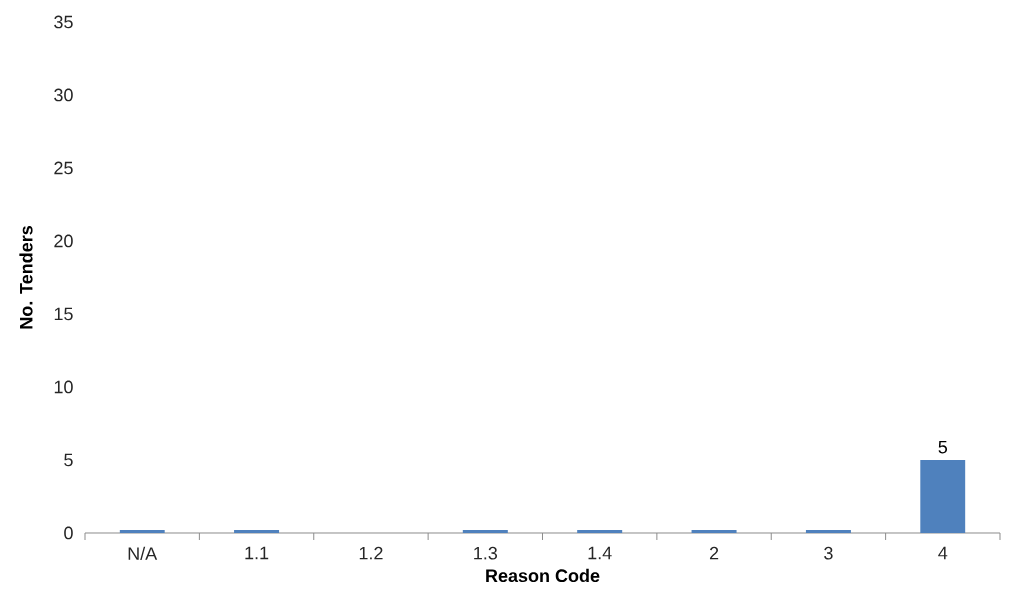  What do you see at coordinates (543, 575) in the screenshot?
I see `x-axis-title: Reason Code` at bounding box center [543, 575].